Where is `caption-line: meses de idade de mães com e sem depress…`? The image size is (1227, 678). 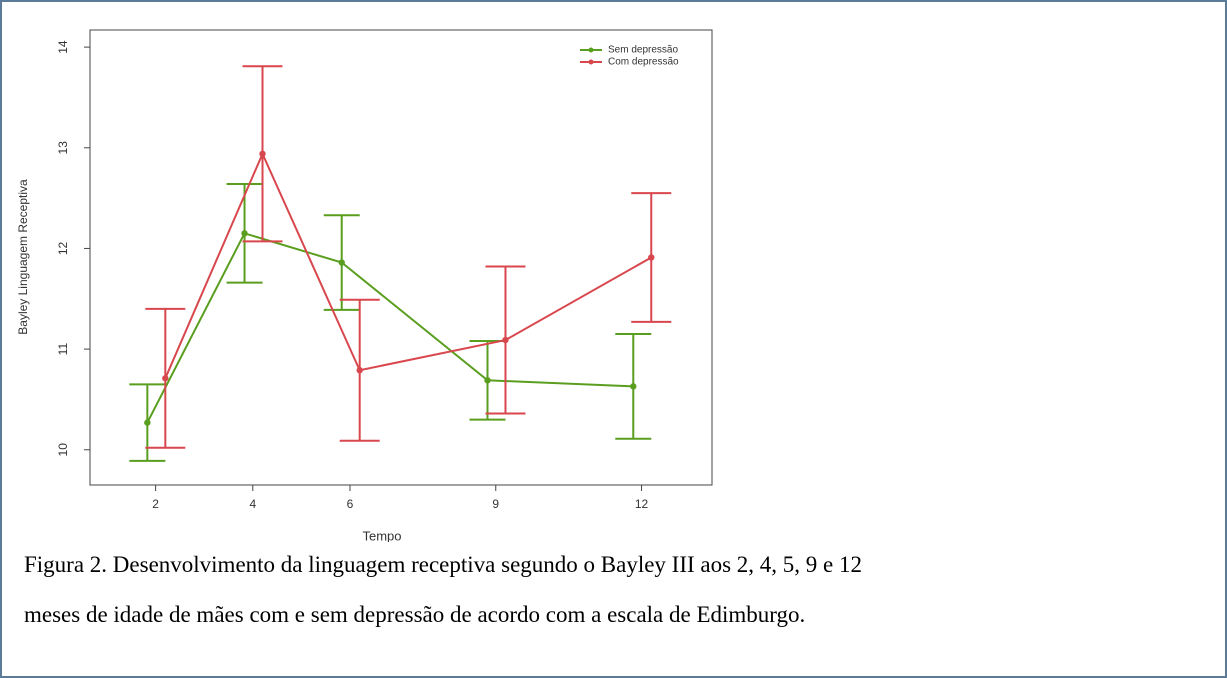
caption-line: meses de idade de mães com e sem depress… is located at coordinates (415, 614).